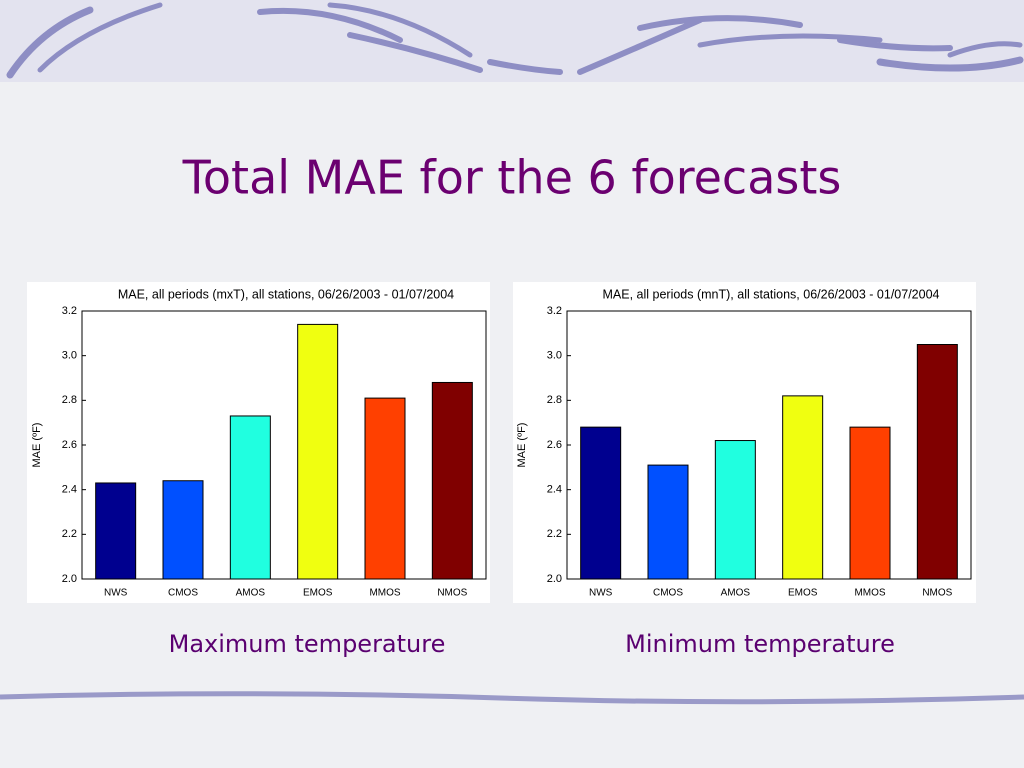  Describe the element at coordinates (512, 178) in the screenshot. I see `slide-title: Total MAE for the 6 forecasts` at that location.